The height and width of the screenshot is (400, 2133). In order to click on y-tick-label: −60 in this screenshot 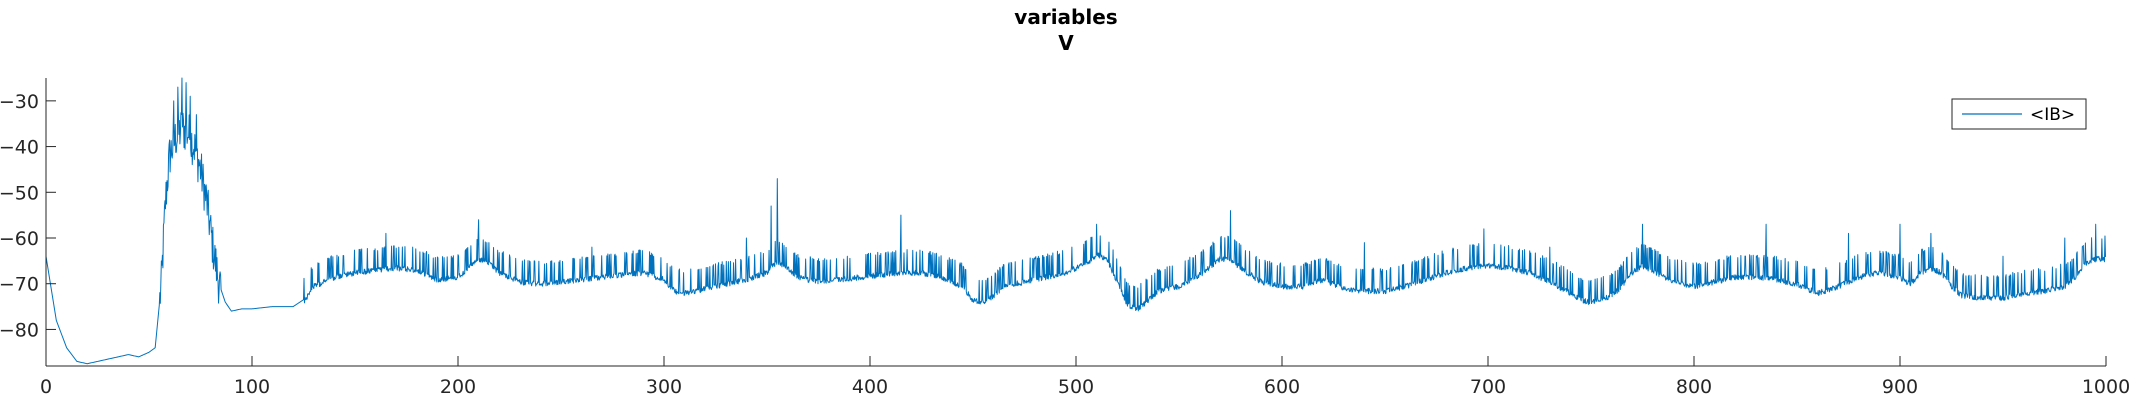, I will do `click(19, 239)`.